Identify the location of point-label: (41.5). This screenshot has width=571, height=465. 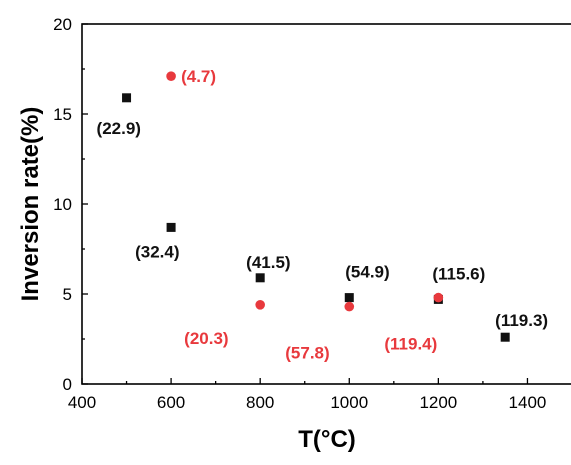
(268, 262).